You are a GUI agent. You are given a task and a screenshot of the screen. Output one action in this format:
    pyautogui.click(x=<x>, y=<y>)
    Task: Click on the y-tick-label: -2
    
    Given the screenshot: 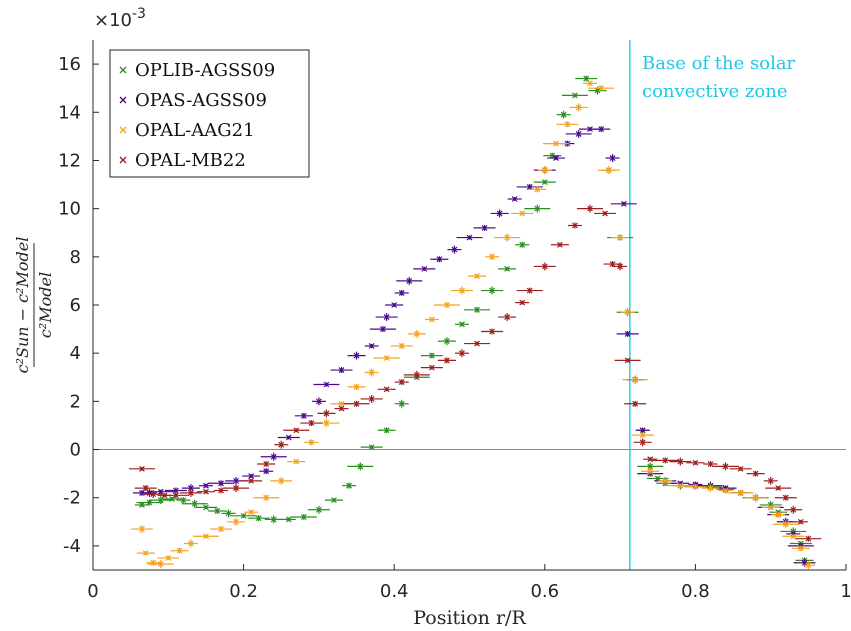 What is the action you would take?
    pyautogui.click(x=72, y=498)
    